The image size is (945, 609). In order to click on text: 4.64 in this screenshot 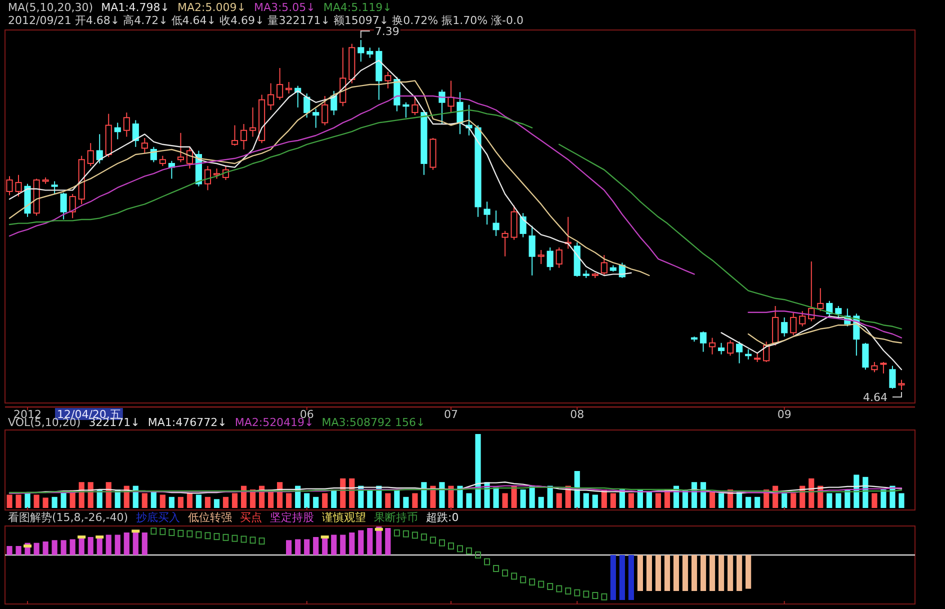, I will do `click(875, 397)`.